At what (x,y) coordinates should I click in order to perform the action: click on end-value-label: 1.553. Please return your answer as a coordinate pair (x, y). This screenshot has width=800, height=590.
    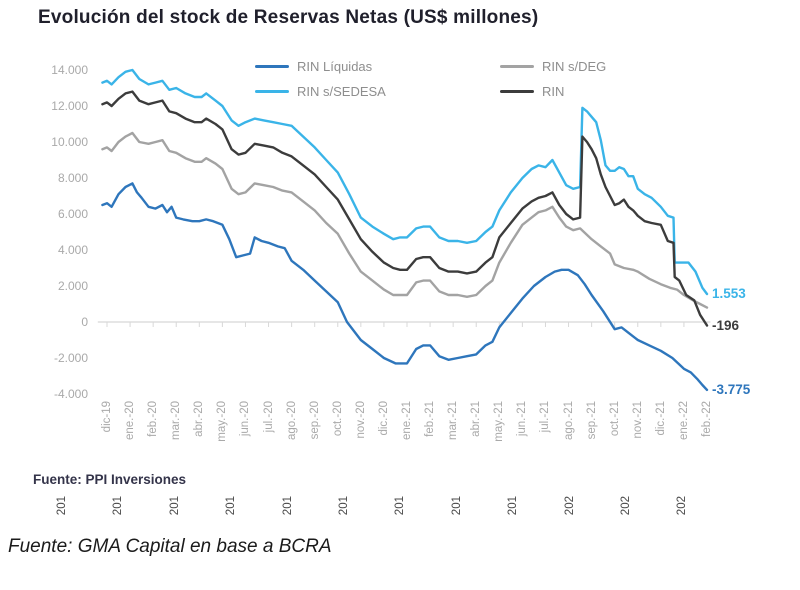
    Looking at the image, I should click on (729, 294).